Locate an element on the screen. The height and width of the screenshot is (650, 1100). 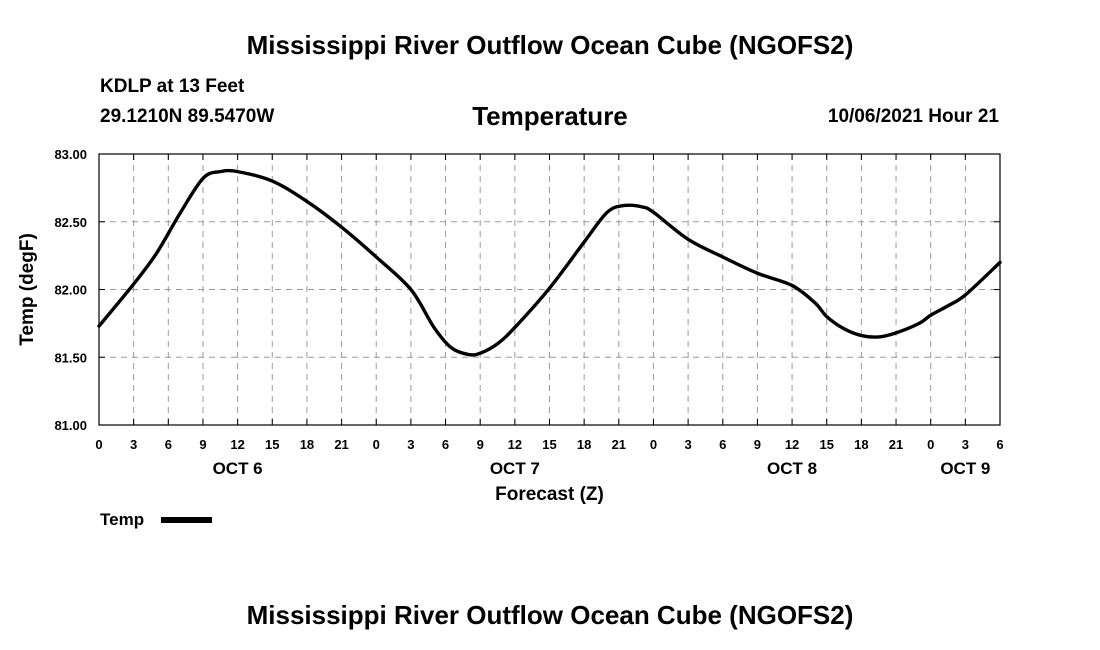
day-label: OCT 8 is located at coordinates (792, 468).